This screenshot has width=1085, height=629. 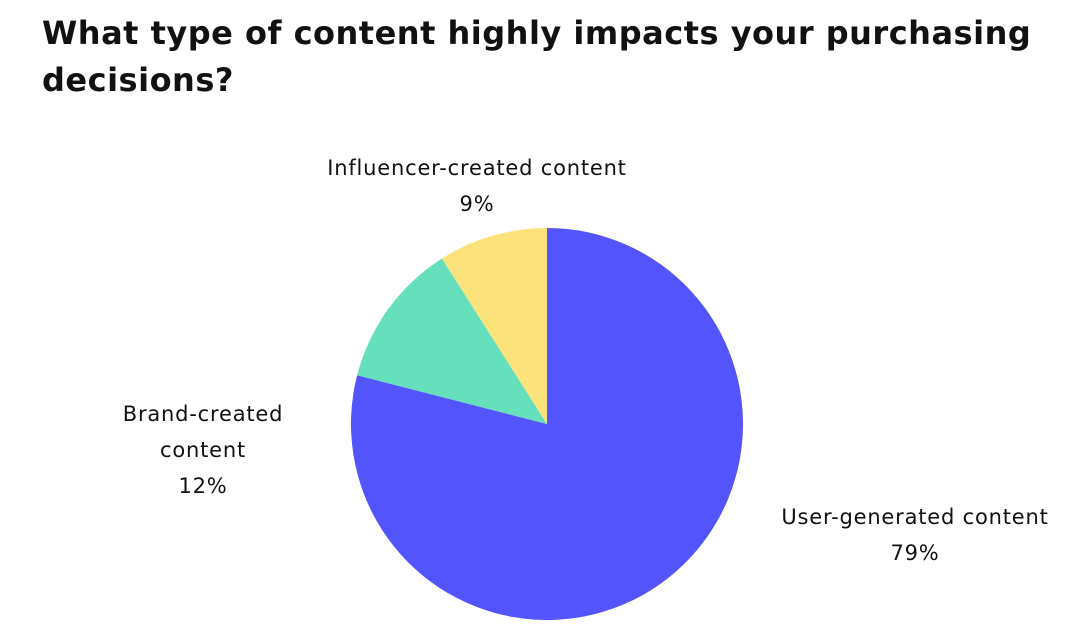 What do you see at coordinates (915, 517) in the screenshot?
I see `category-label: User-generated content` at bounding box center [915, 517].